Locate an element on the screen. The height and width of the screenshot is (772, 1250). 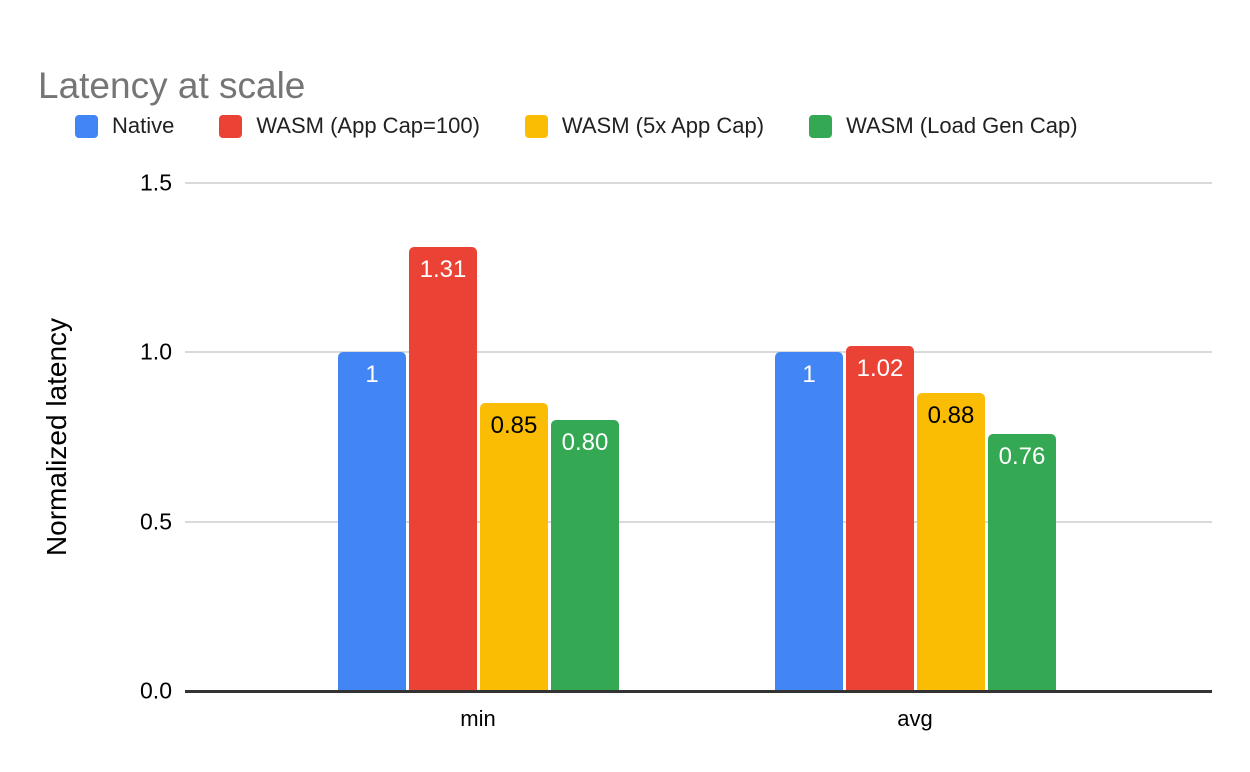
legend-item-wasm-app-cap-100: WASM (App Cap=100) is located at coordinates (349, 126).